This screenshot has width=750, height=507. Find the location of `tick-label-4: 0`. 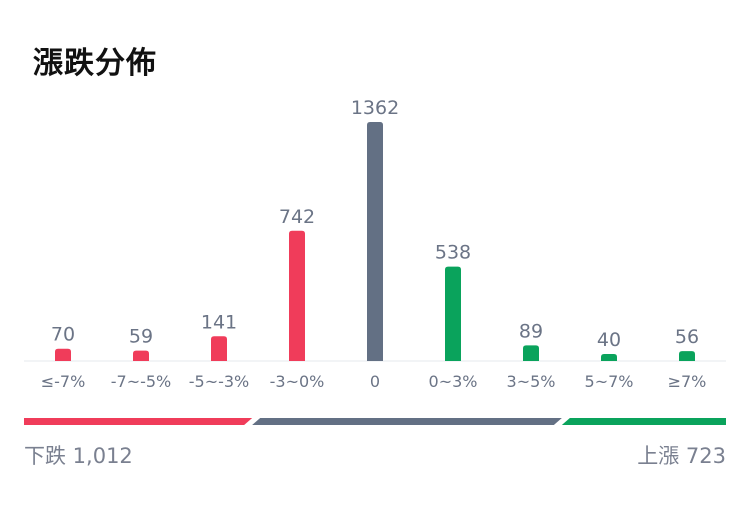

tick-label-4: 0 is located at coordinates (375, 381).